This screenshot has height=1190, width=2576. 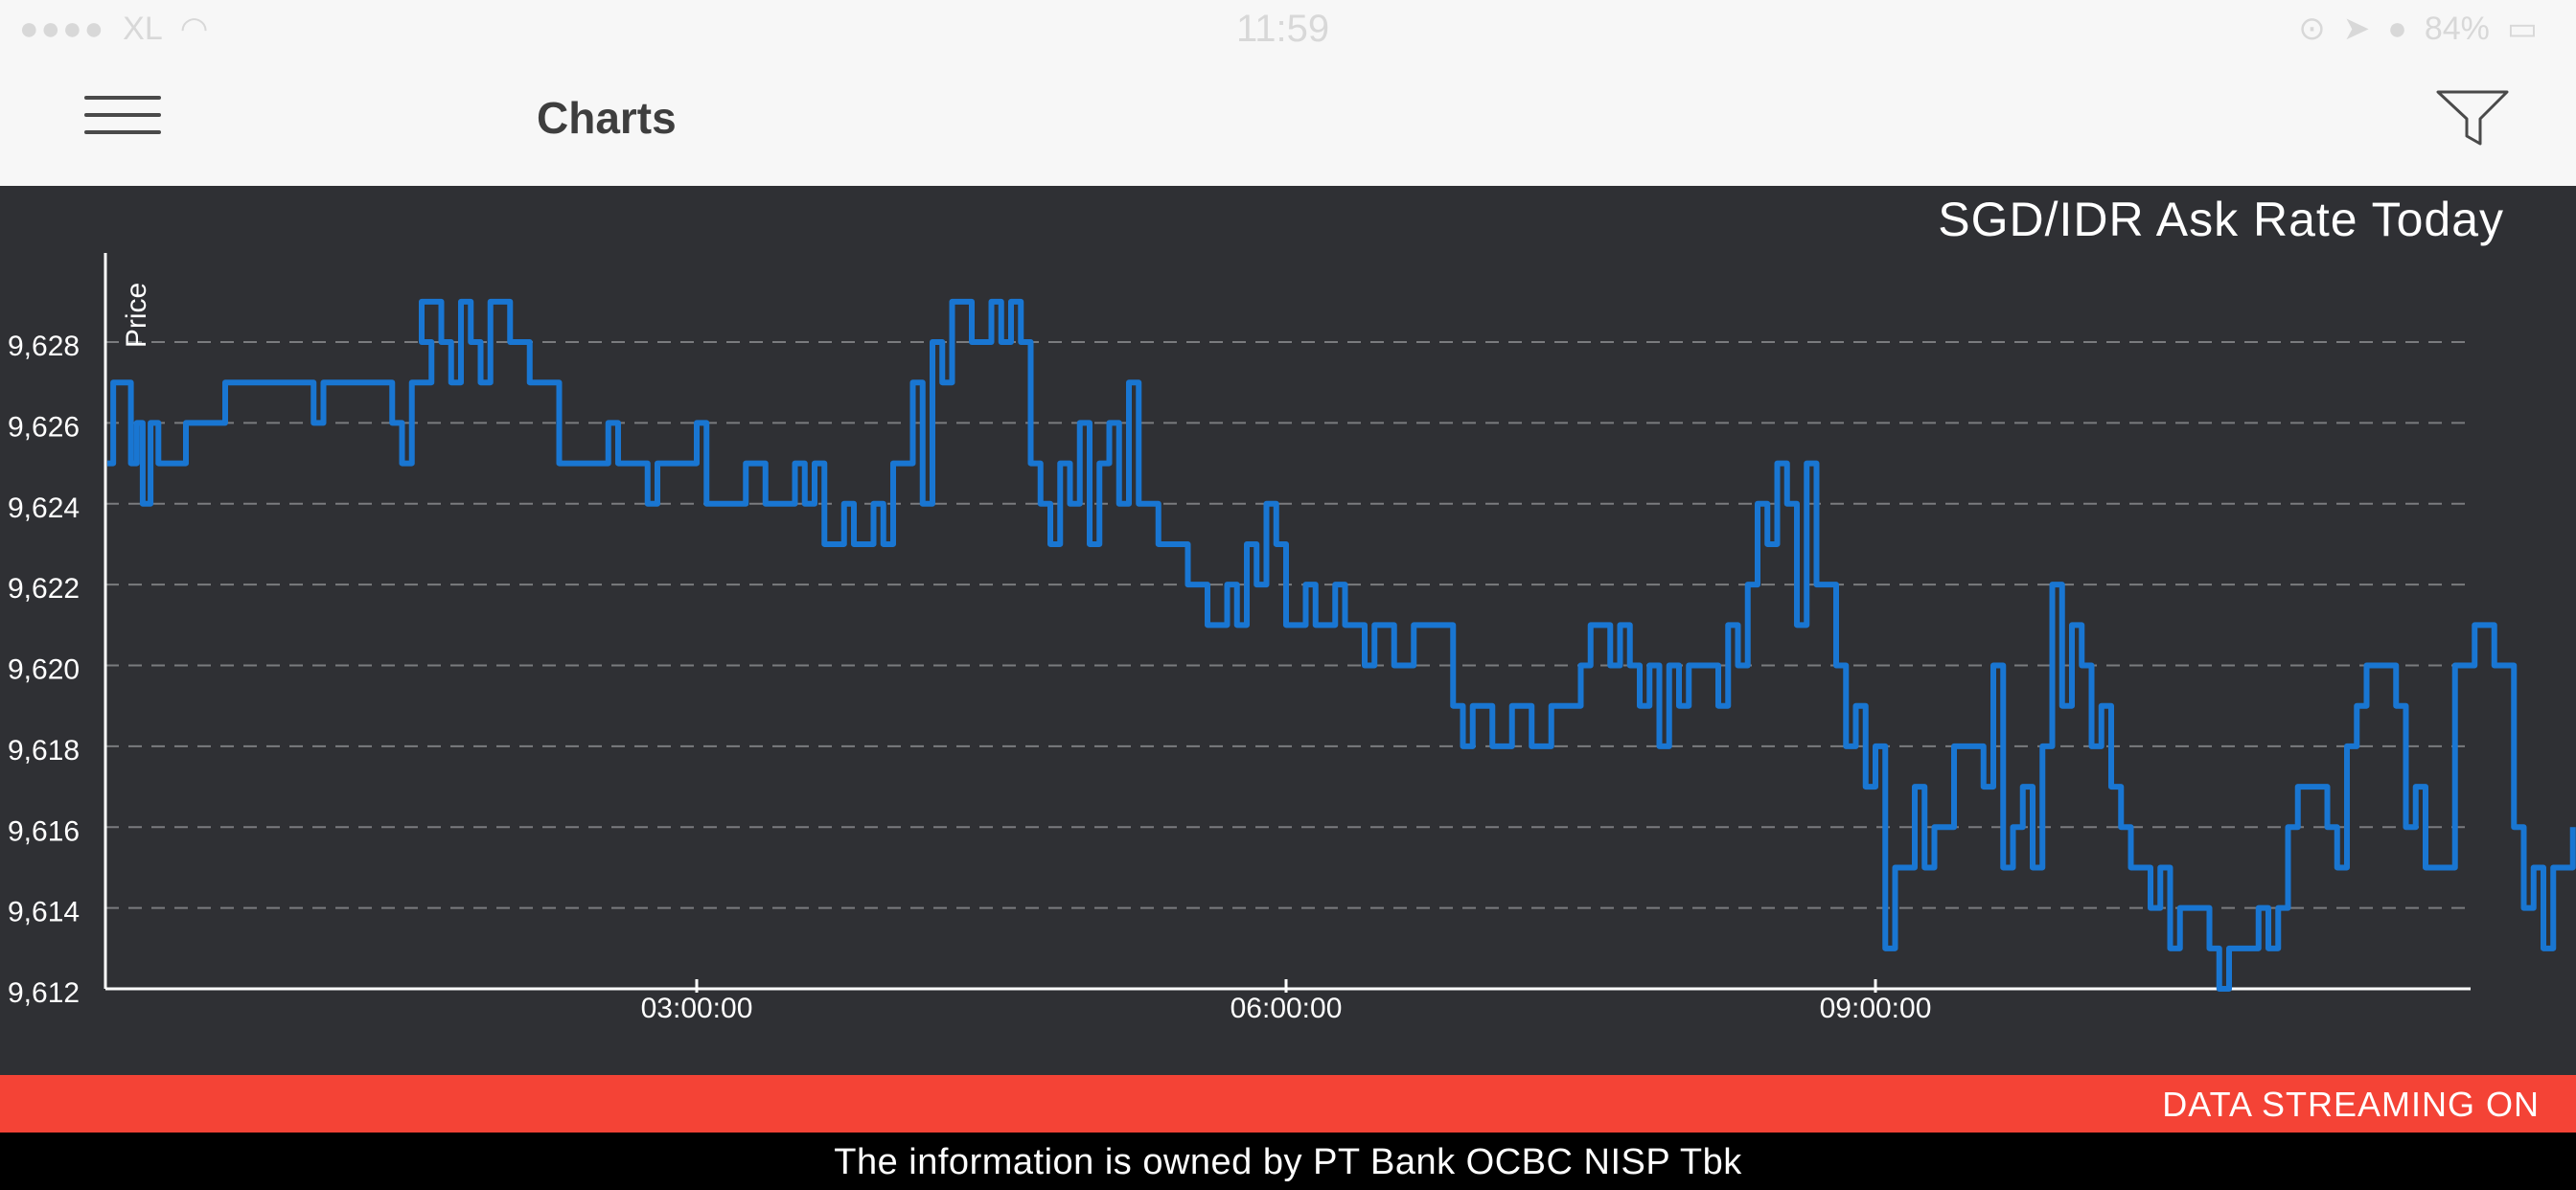 What do you see at coordinates (63, 29) in the screenshot?
I see `signal-icon: ●●●●` at bounding box center [63, 29].